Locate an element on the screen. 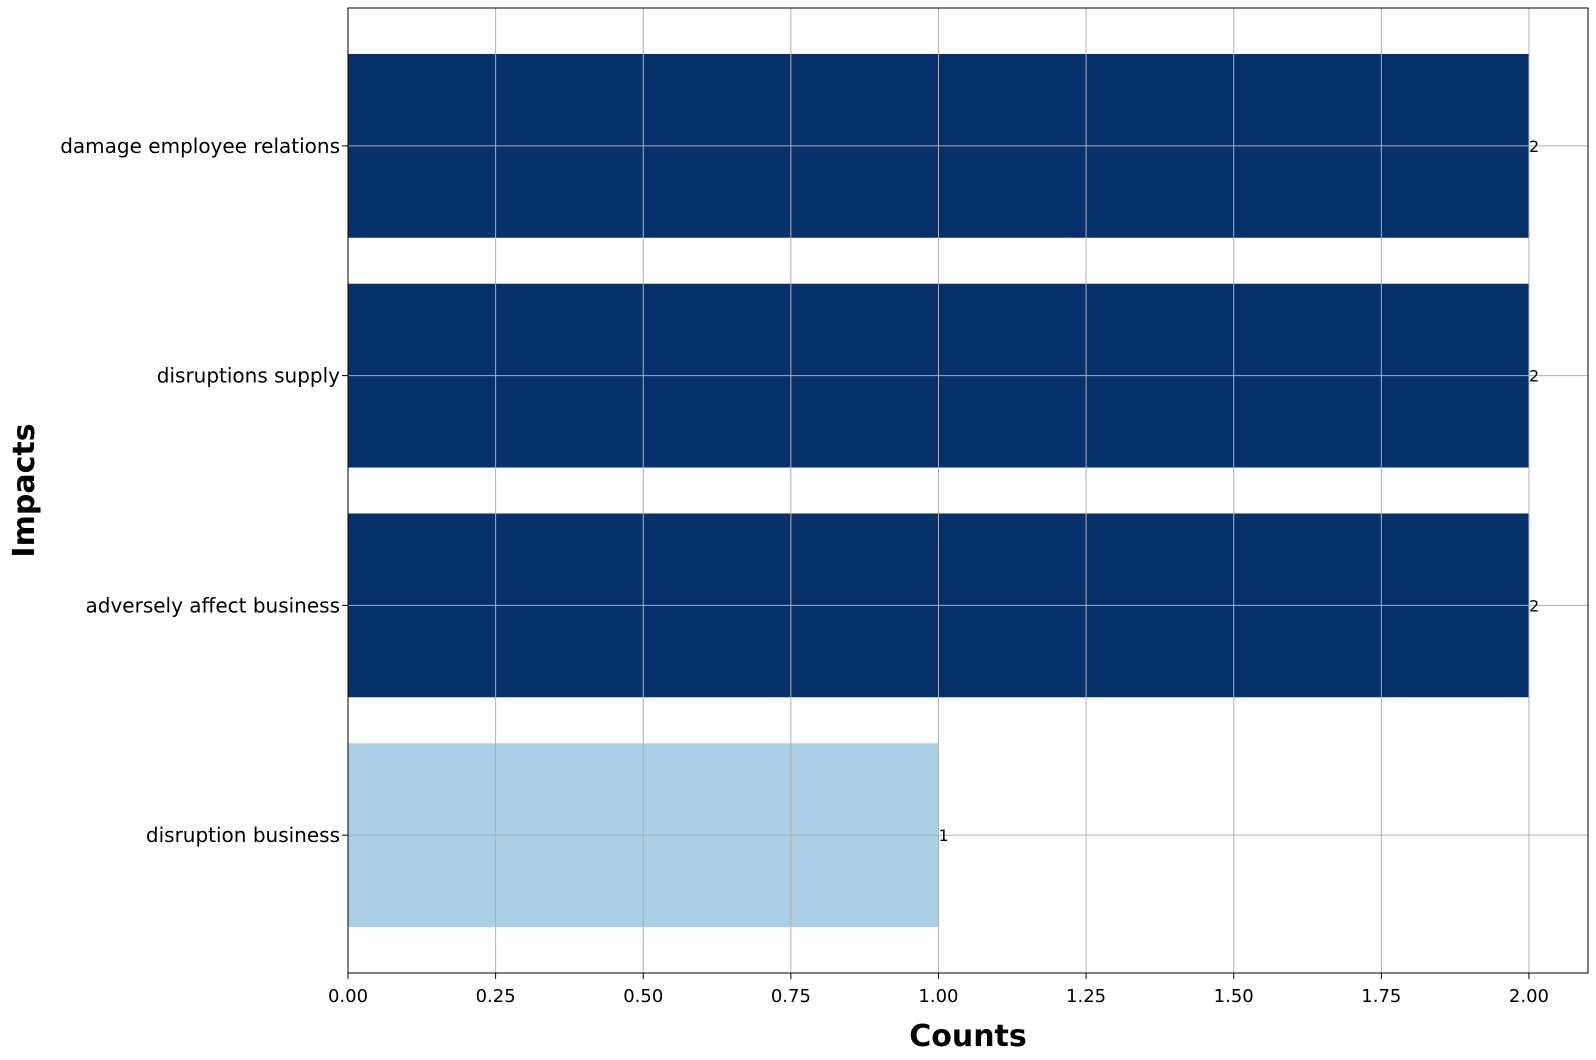 The image size is (1596, 1060). x-tick-label: 1.25 is located at coordinates (1086, 996).